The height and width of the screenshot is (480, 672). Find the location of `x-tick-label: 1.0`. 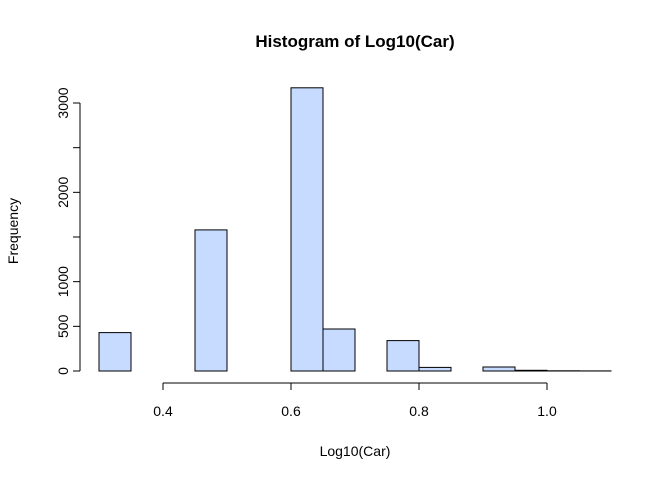

x-tick-label: 1.0 is located at coordinates (547, 411).